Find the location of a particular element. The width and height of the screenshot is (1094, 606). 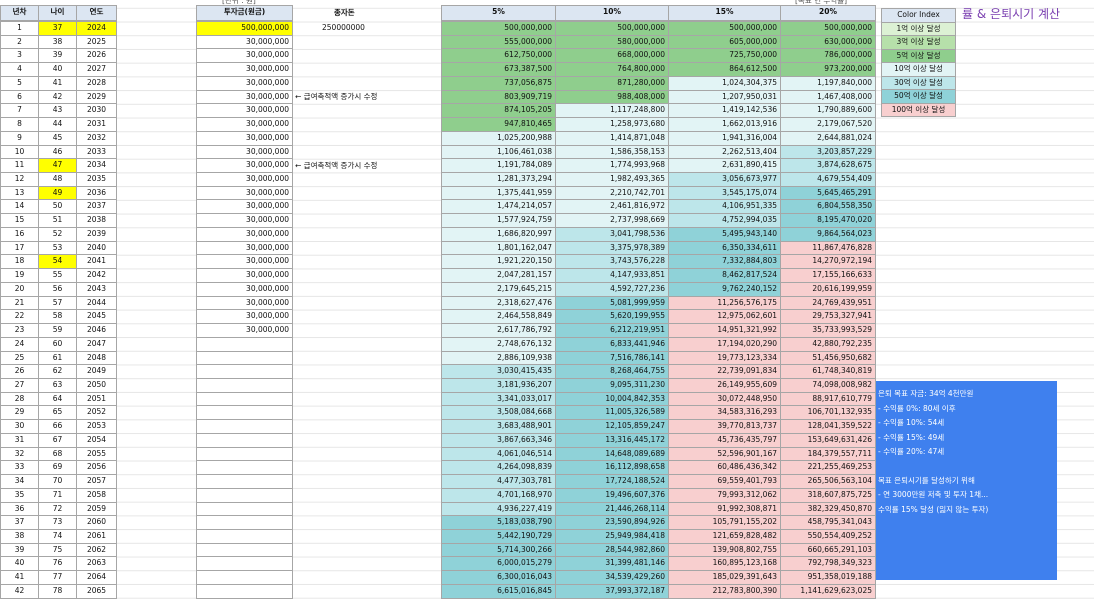

value-cell: 11,256,576,175 is located at coordinates (724, 303).